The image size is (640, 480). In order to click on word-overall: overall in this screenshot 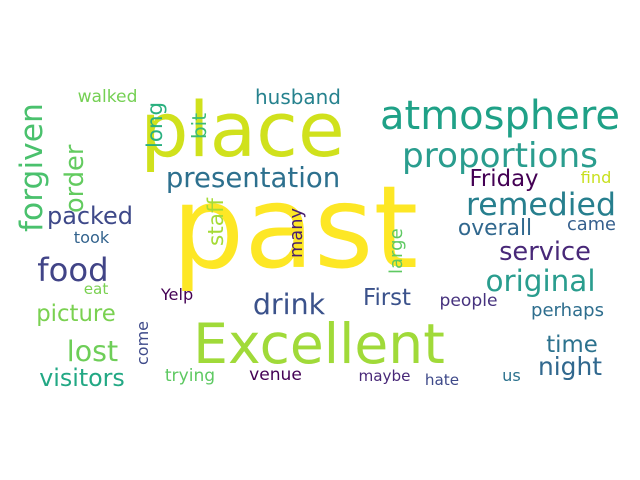, I will do `click(495, 228)`.